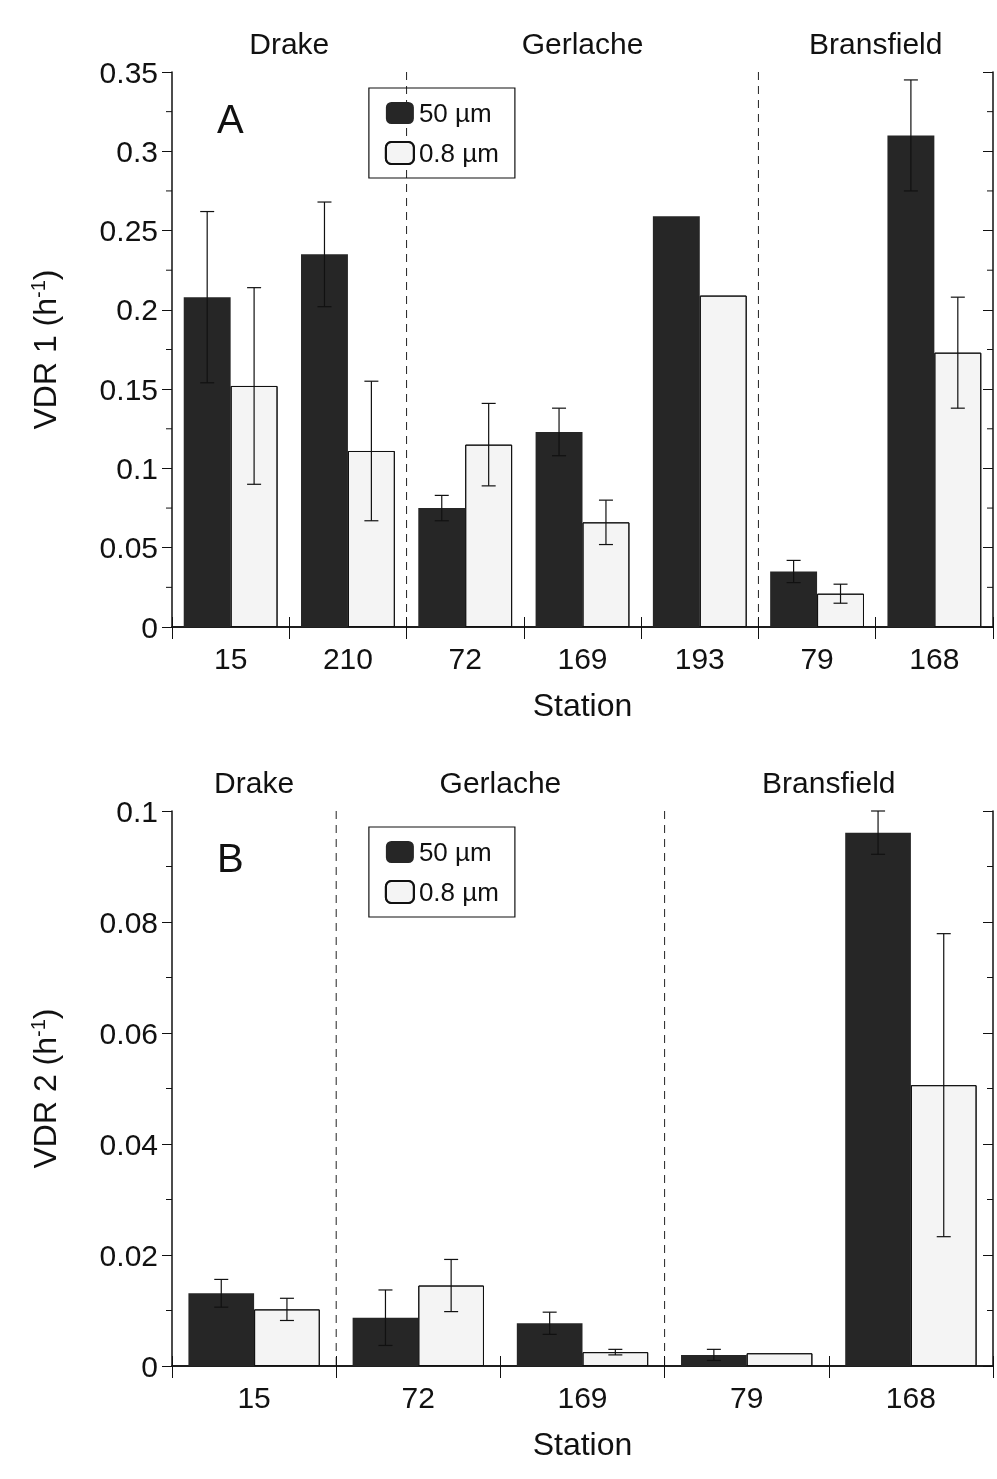 This screenshot has width=997, height=1479. I want to click on y-axis-title: VDR 2 (h-1), so click(45, 1088).